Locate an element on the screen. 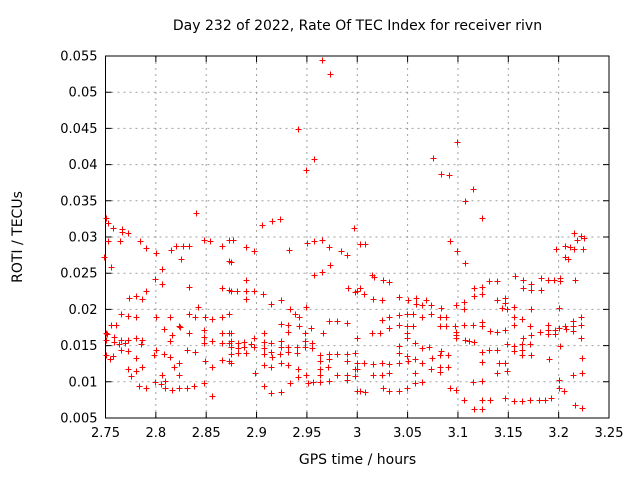 The image size is (640, 480). y-tick-label: 0.01 is located at coordinates (83, 382).